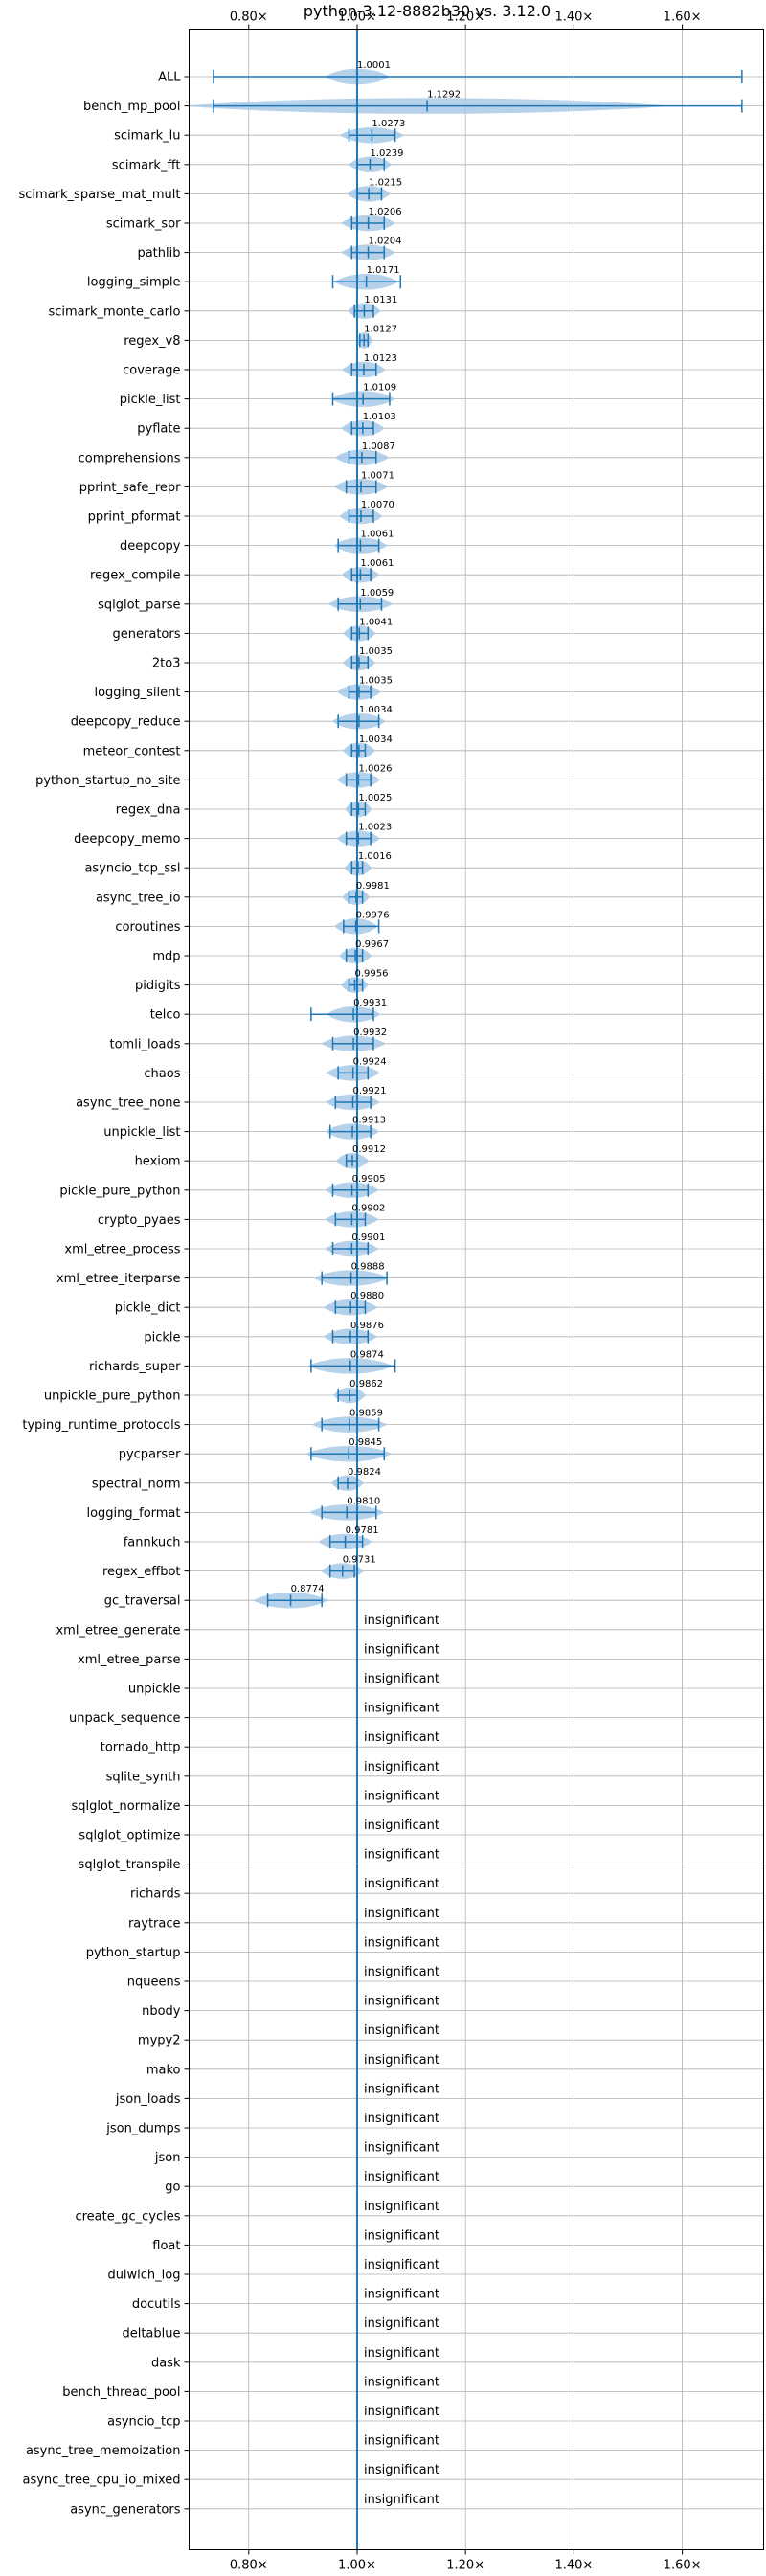 Image resolution: width=766 pixels, height=2576 pixels. I want to click on benchmark-label: async_tree_none, so click(128, 1103).